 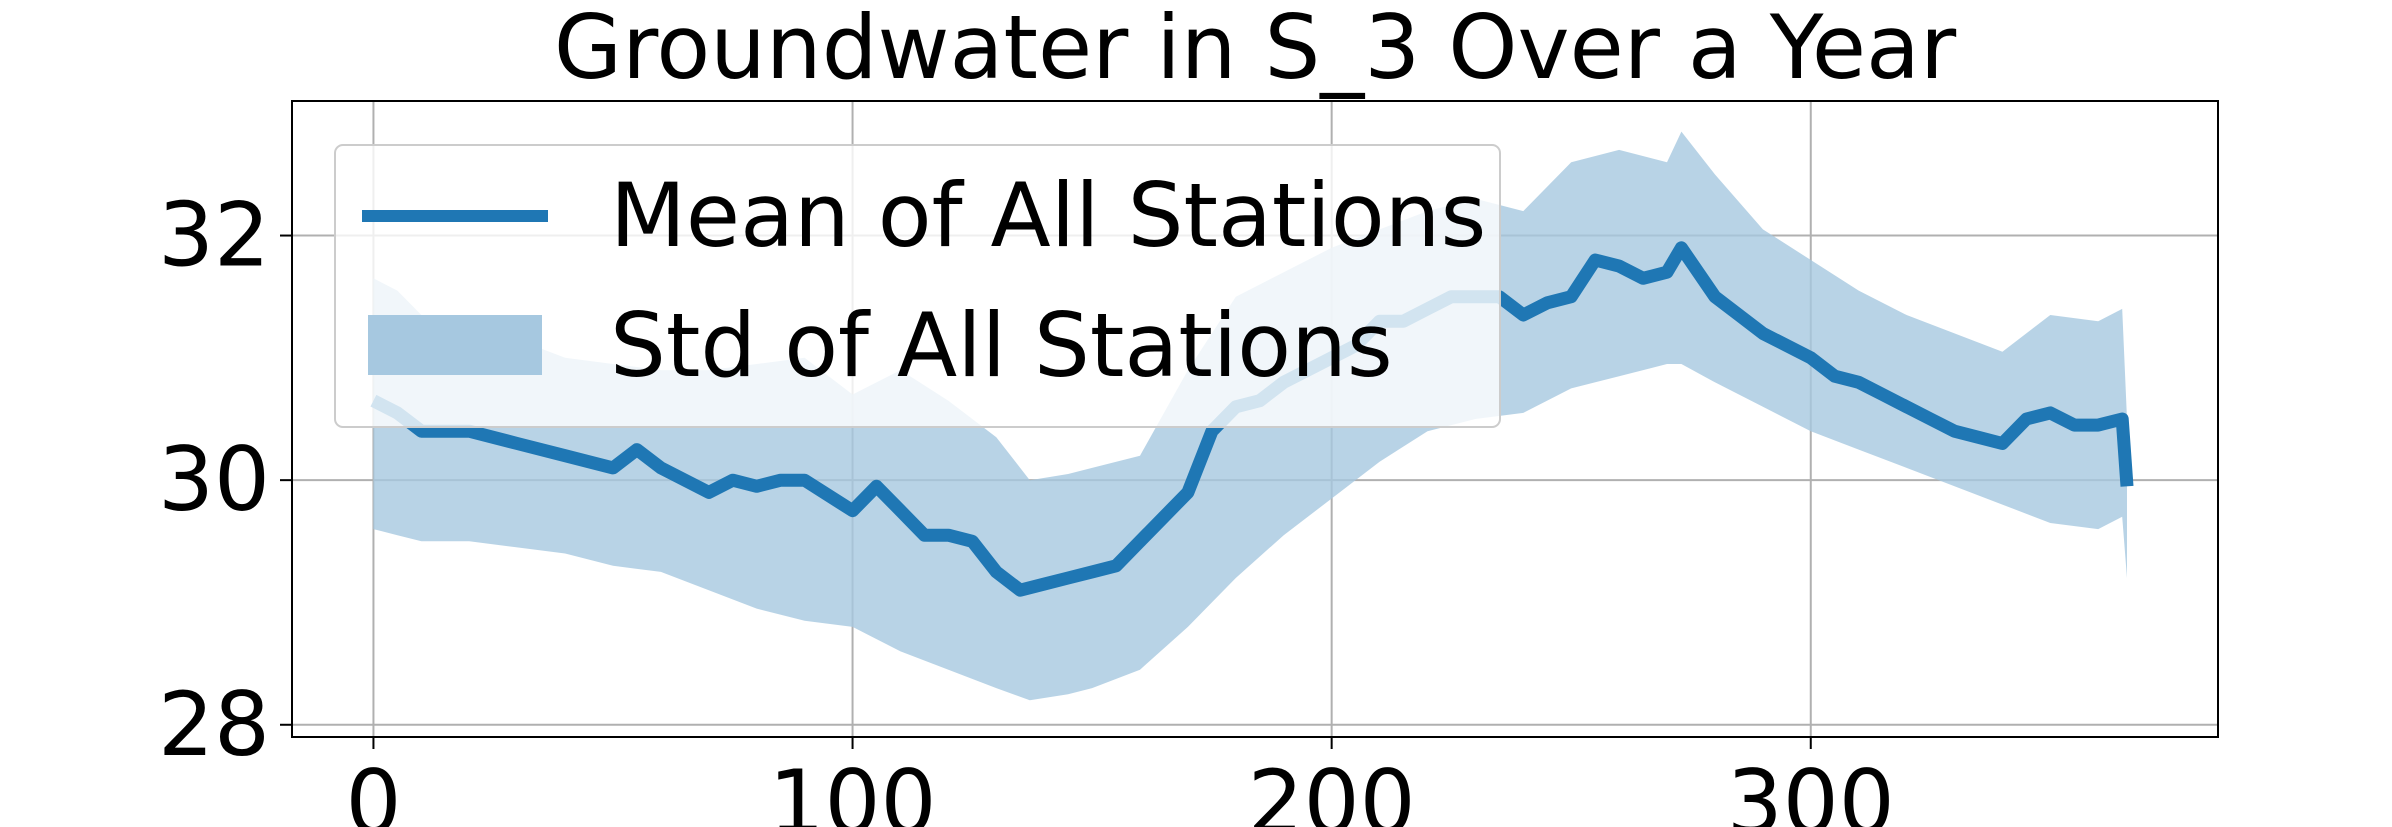 What do you see at coordinates (214, 235) in the screenshot?
I see `y-tick-label: 32` at bounding box center [214, 235].